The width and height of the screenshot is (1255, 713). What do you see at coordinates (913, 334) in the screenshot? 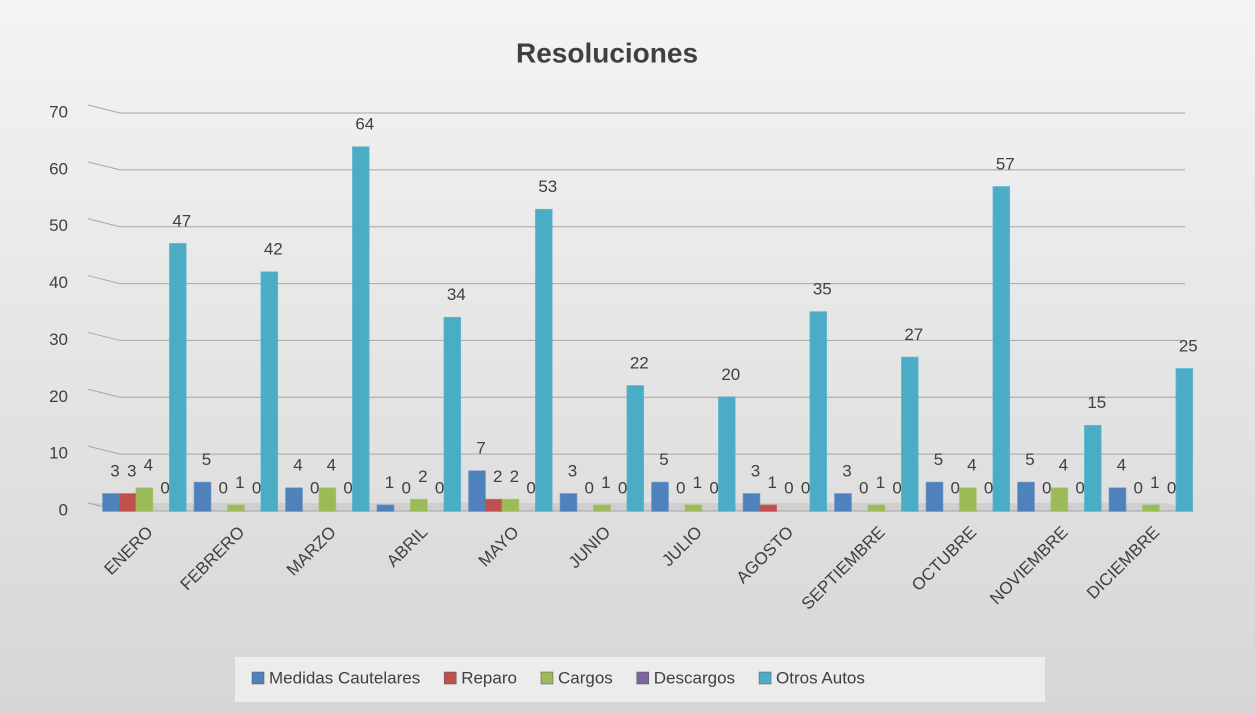
I see `data-label: 27` at bounding box center [913, 334].